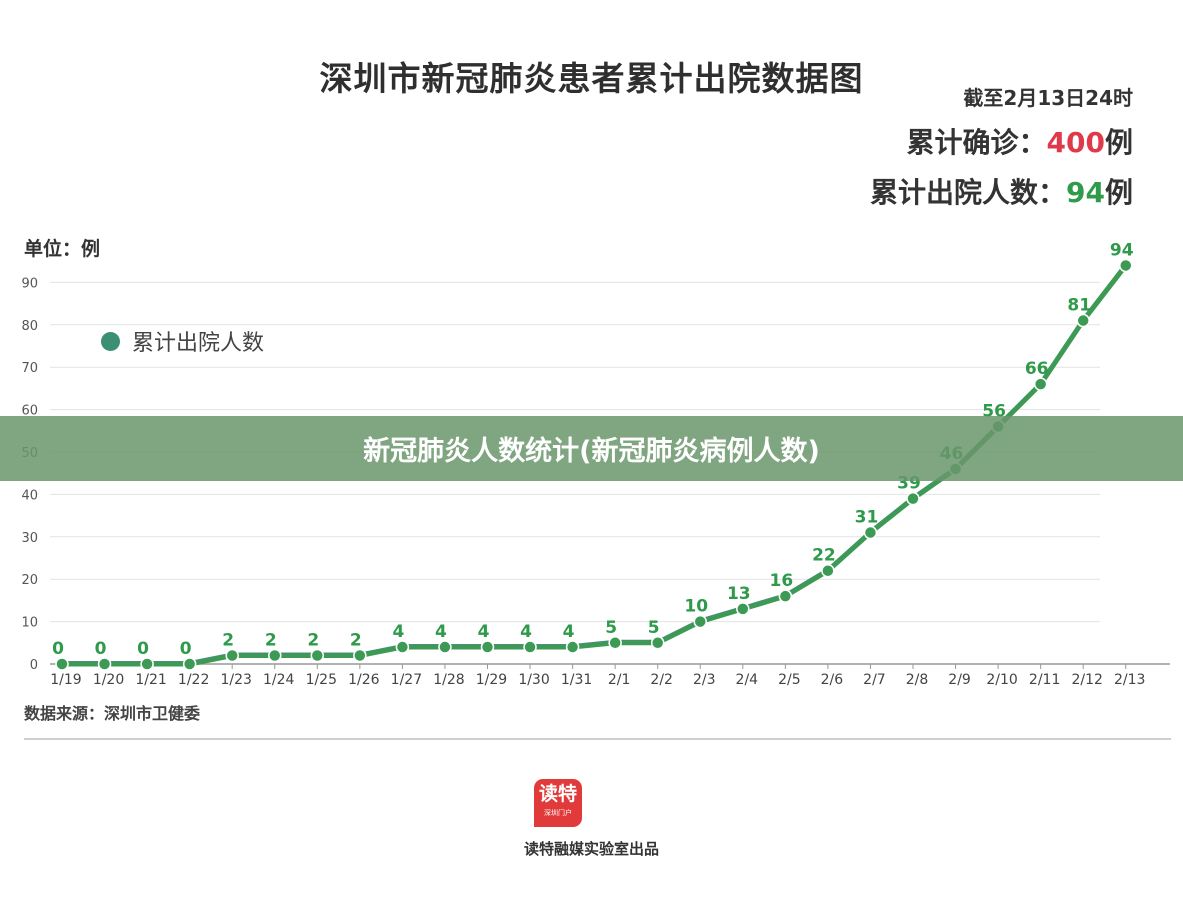  I want to click on x-tick-label: 1/27, so click(406, 680).